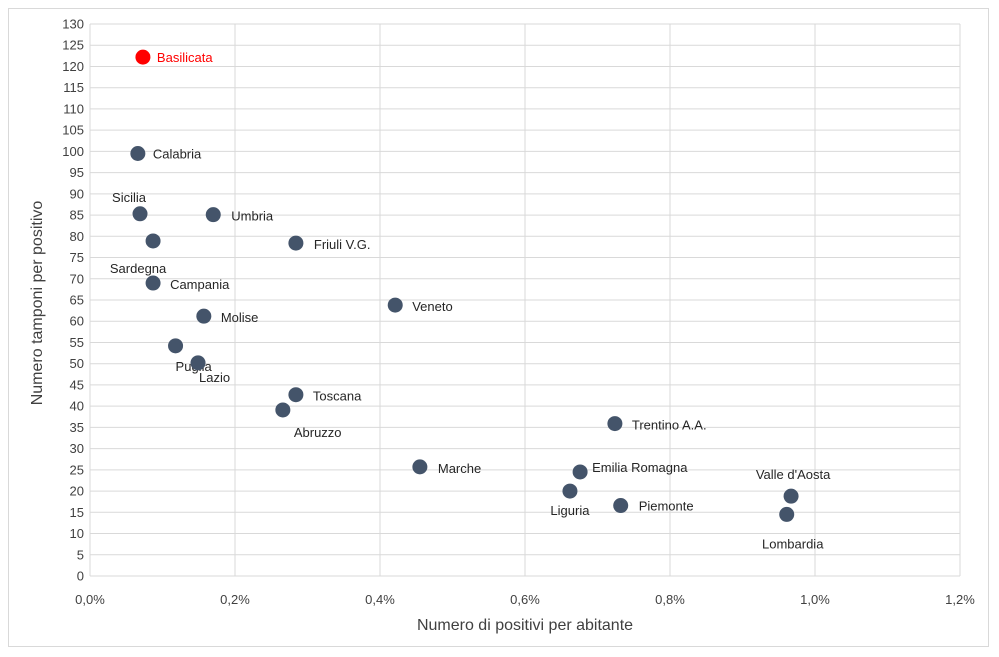  Describe the element at coordinates (213, 215) in the screenshot. I see `point-umbria` at that location.